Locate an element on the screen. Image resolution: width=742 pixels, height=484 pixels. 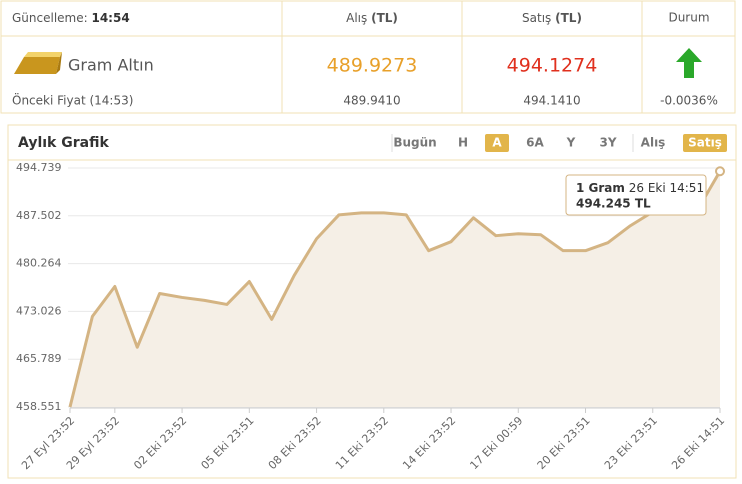
y-tick-label: 494.739 is located at coordinates (39, 167).